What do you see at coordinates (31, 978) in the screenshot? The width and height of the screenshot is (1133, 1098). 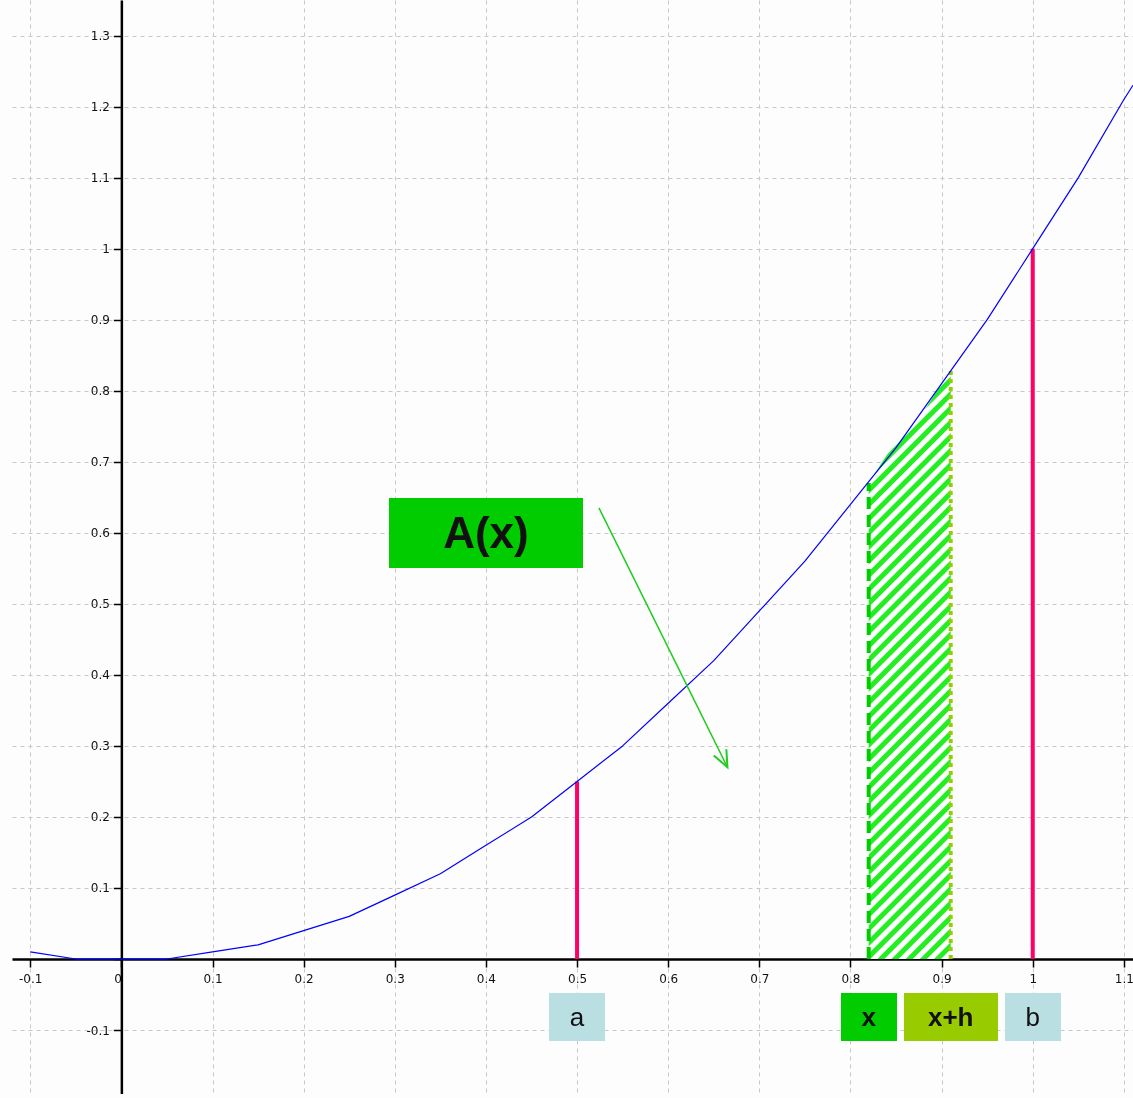 I see `x-tick-label: -0.1` at bounding box center [31, 978].